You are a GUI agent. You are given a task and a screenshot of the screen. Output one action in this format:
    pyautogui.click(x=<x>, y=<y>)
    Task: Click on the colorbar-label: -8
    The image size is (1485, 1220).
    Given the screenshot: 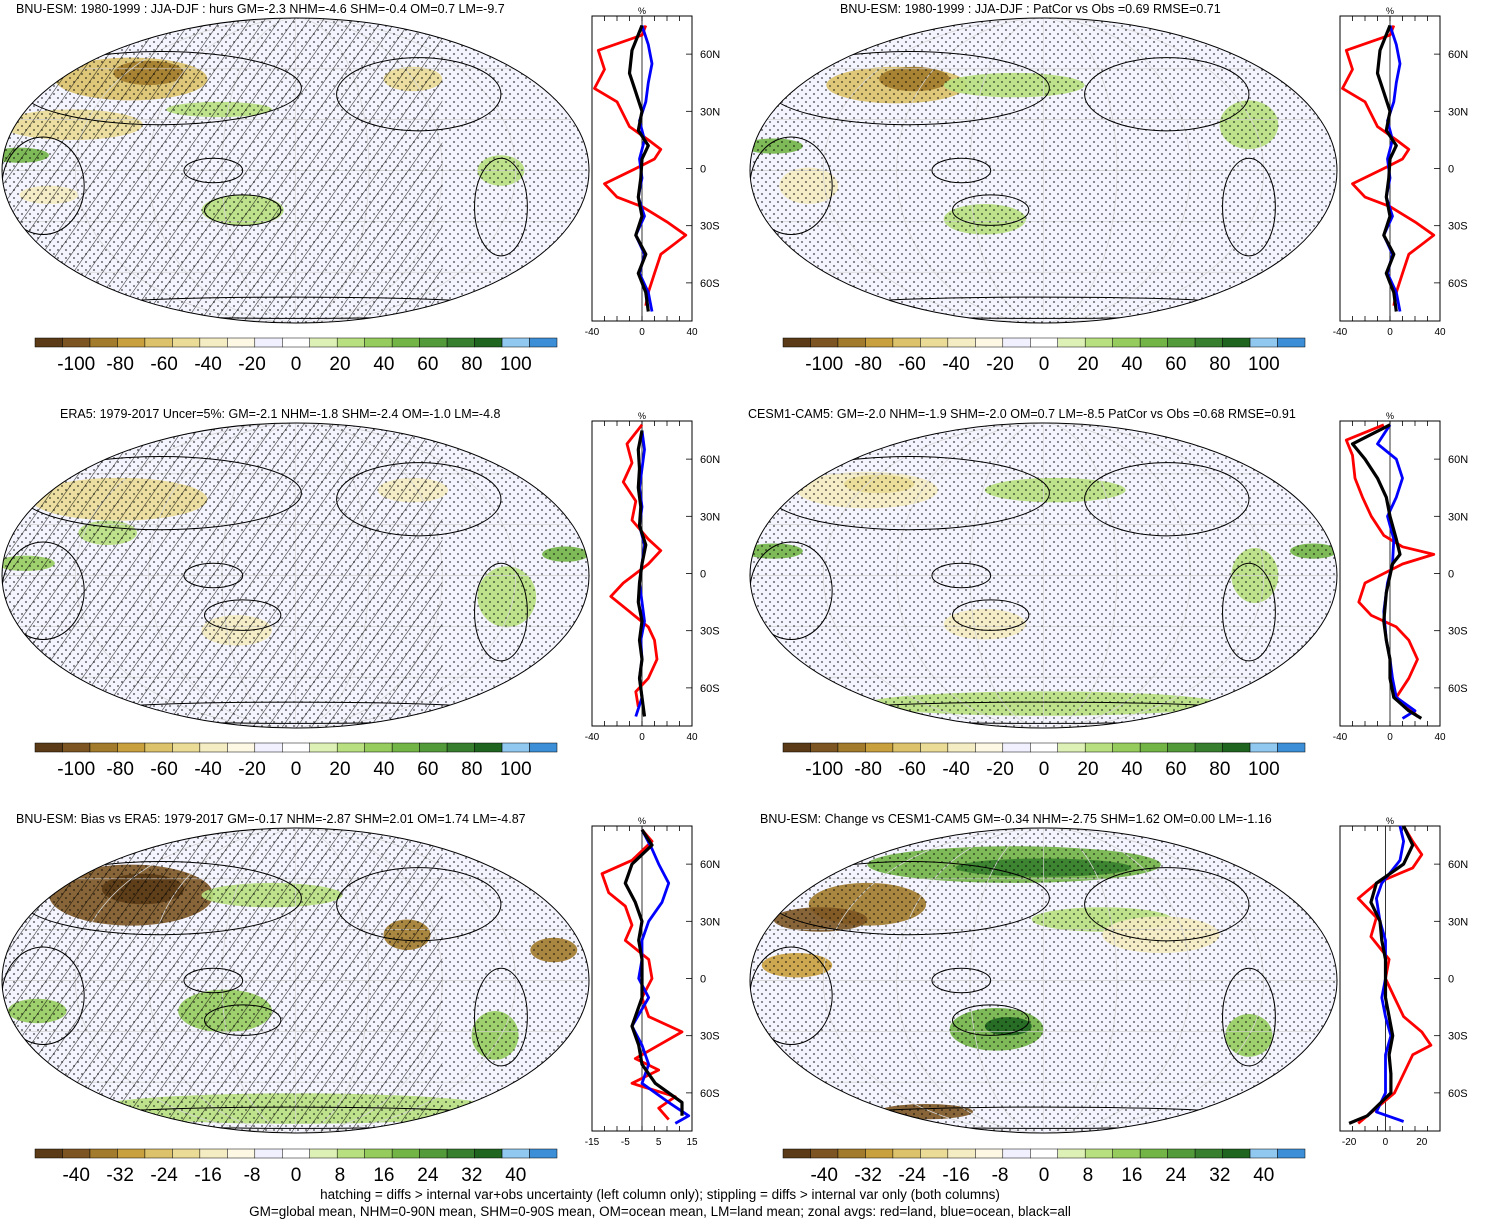 What is the action you would take?
    pyautogui.click(x=252, y=1175)
    